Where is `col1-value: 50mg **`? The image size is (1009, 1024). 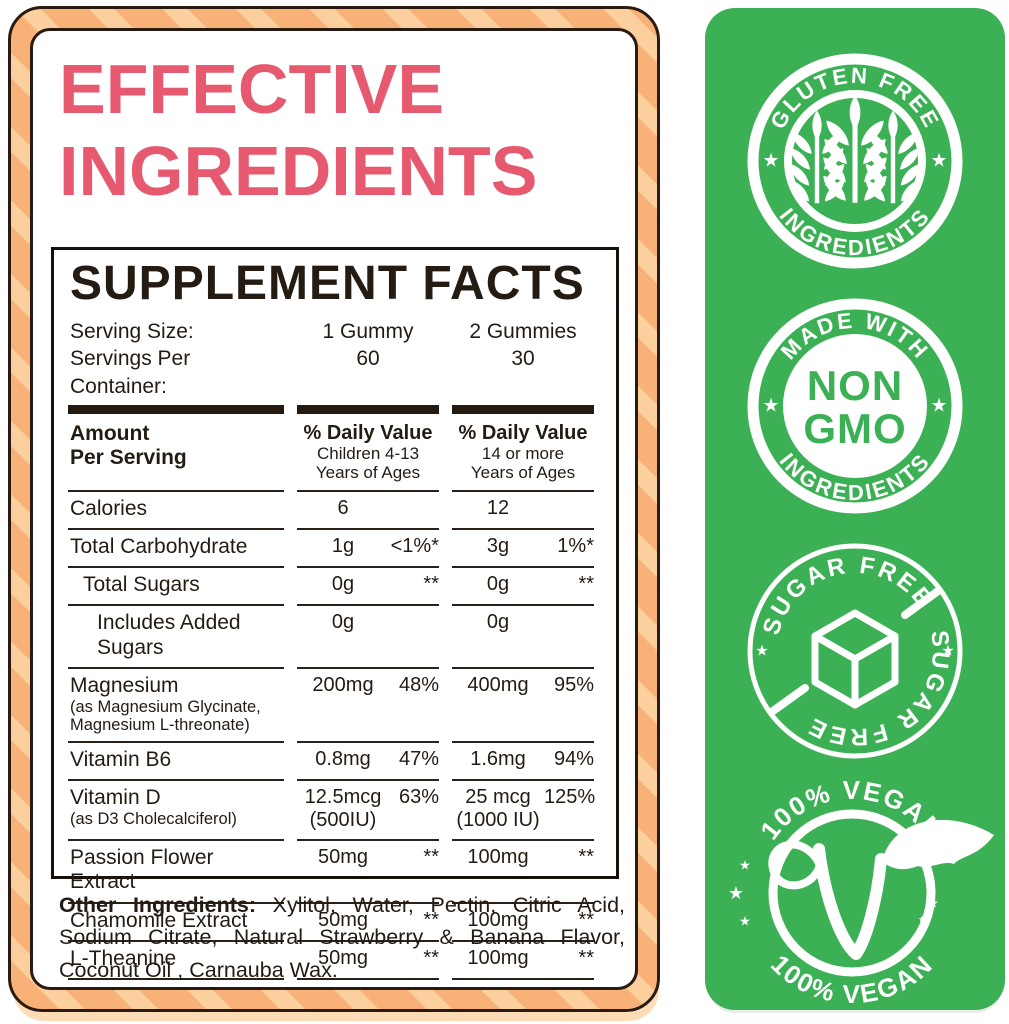 col1-value: 50mg ** is located at coordinates (368, 961).